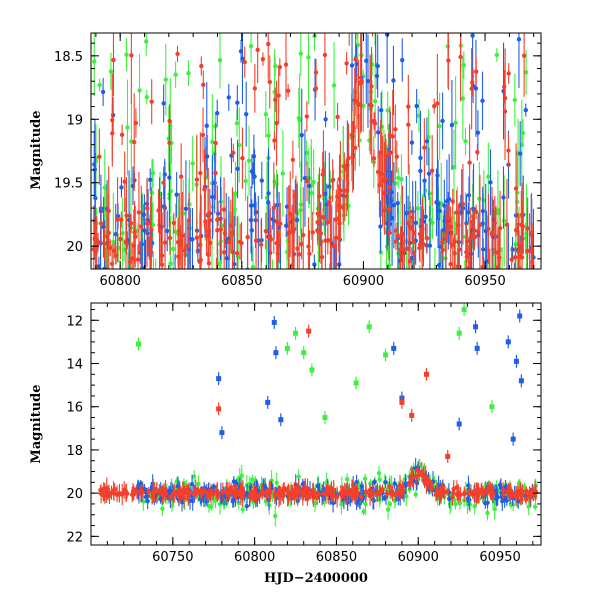  What do you see at coordinates (120, 281) in the screenshot?
I see `x-tick-label: 60800` at bounding box center [120, 281].